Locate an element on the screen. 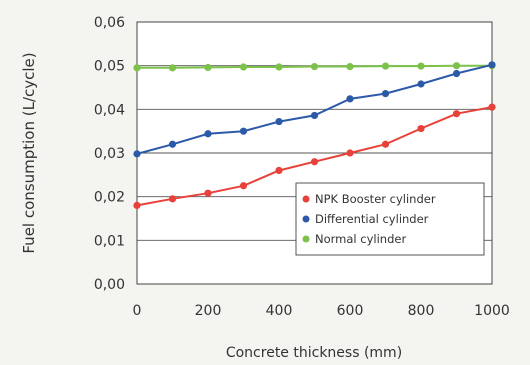 Image resolution: width=530 pixels, height=365 pixels. x-tick-label: 1000 is located at coordinates (492, 311).